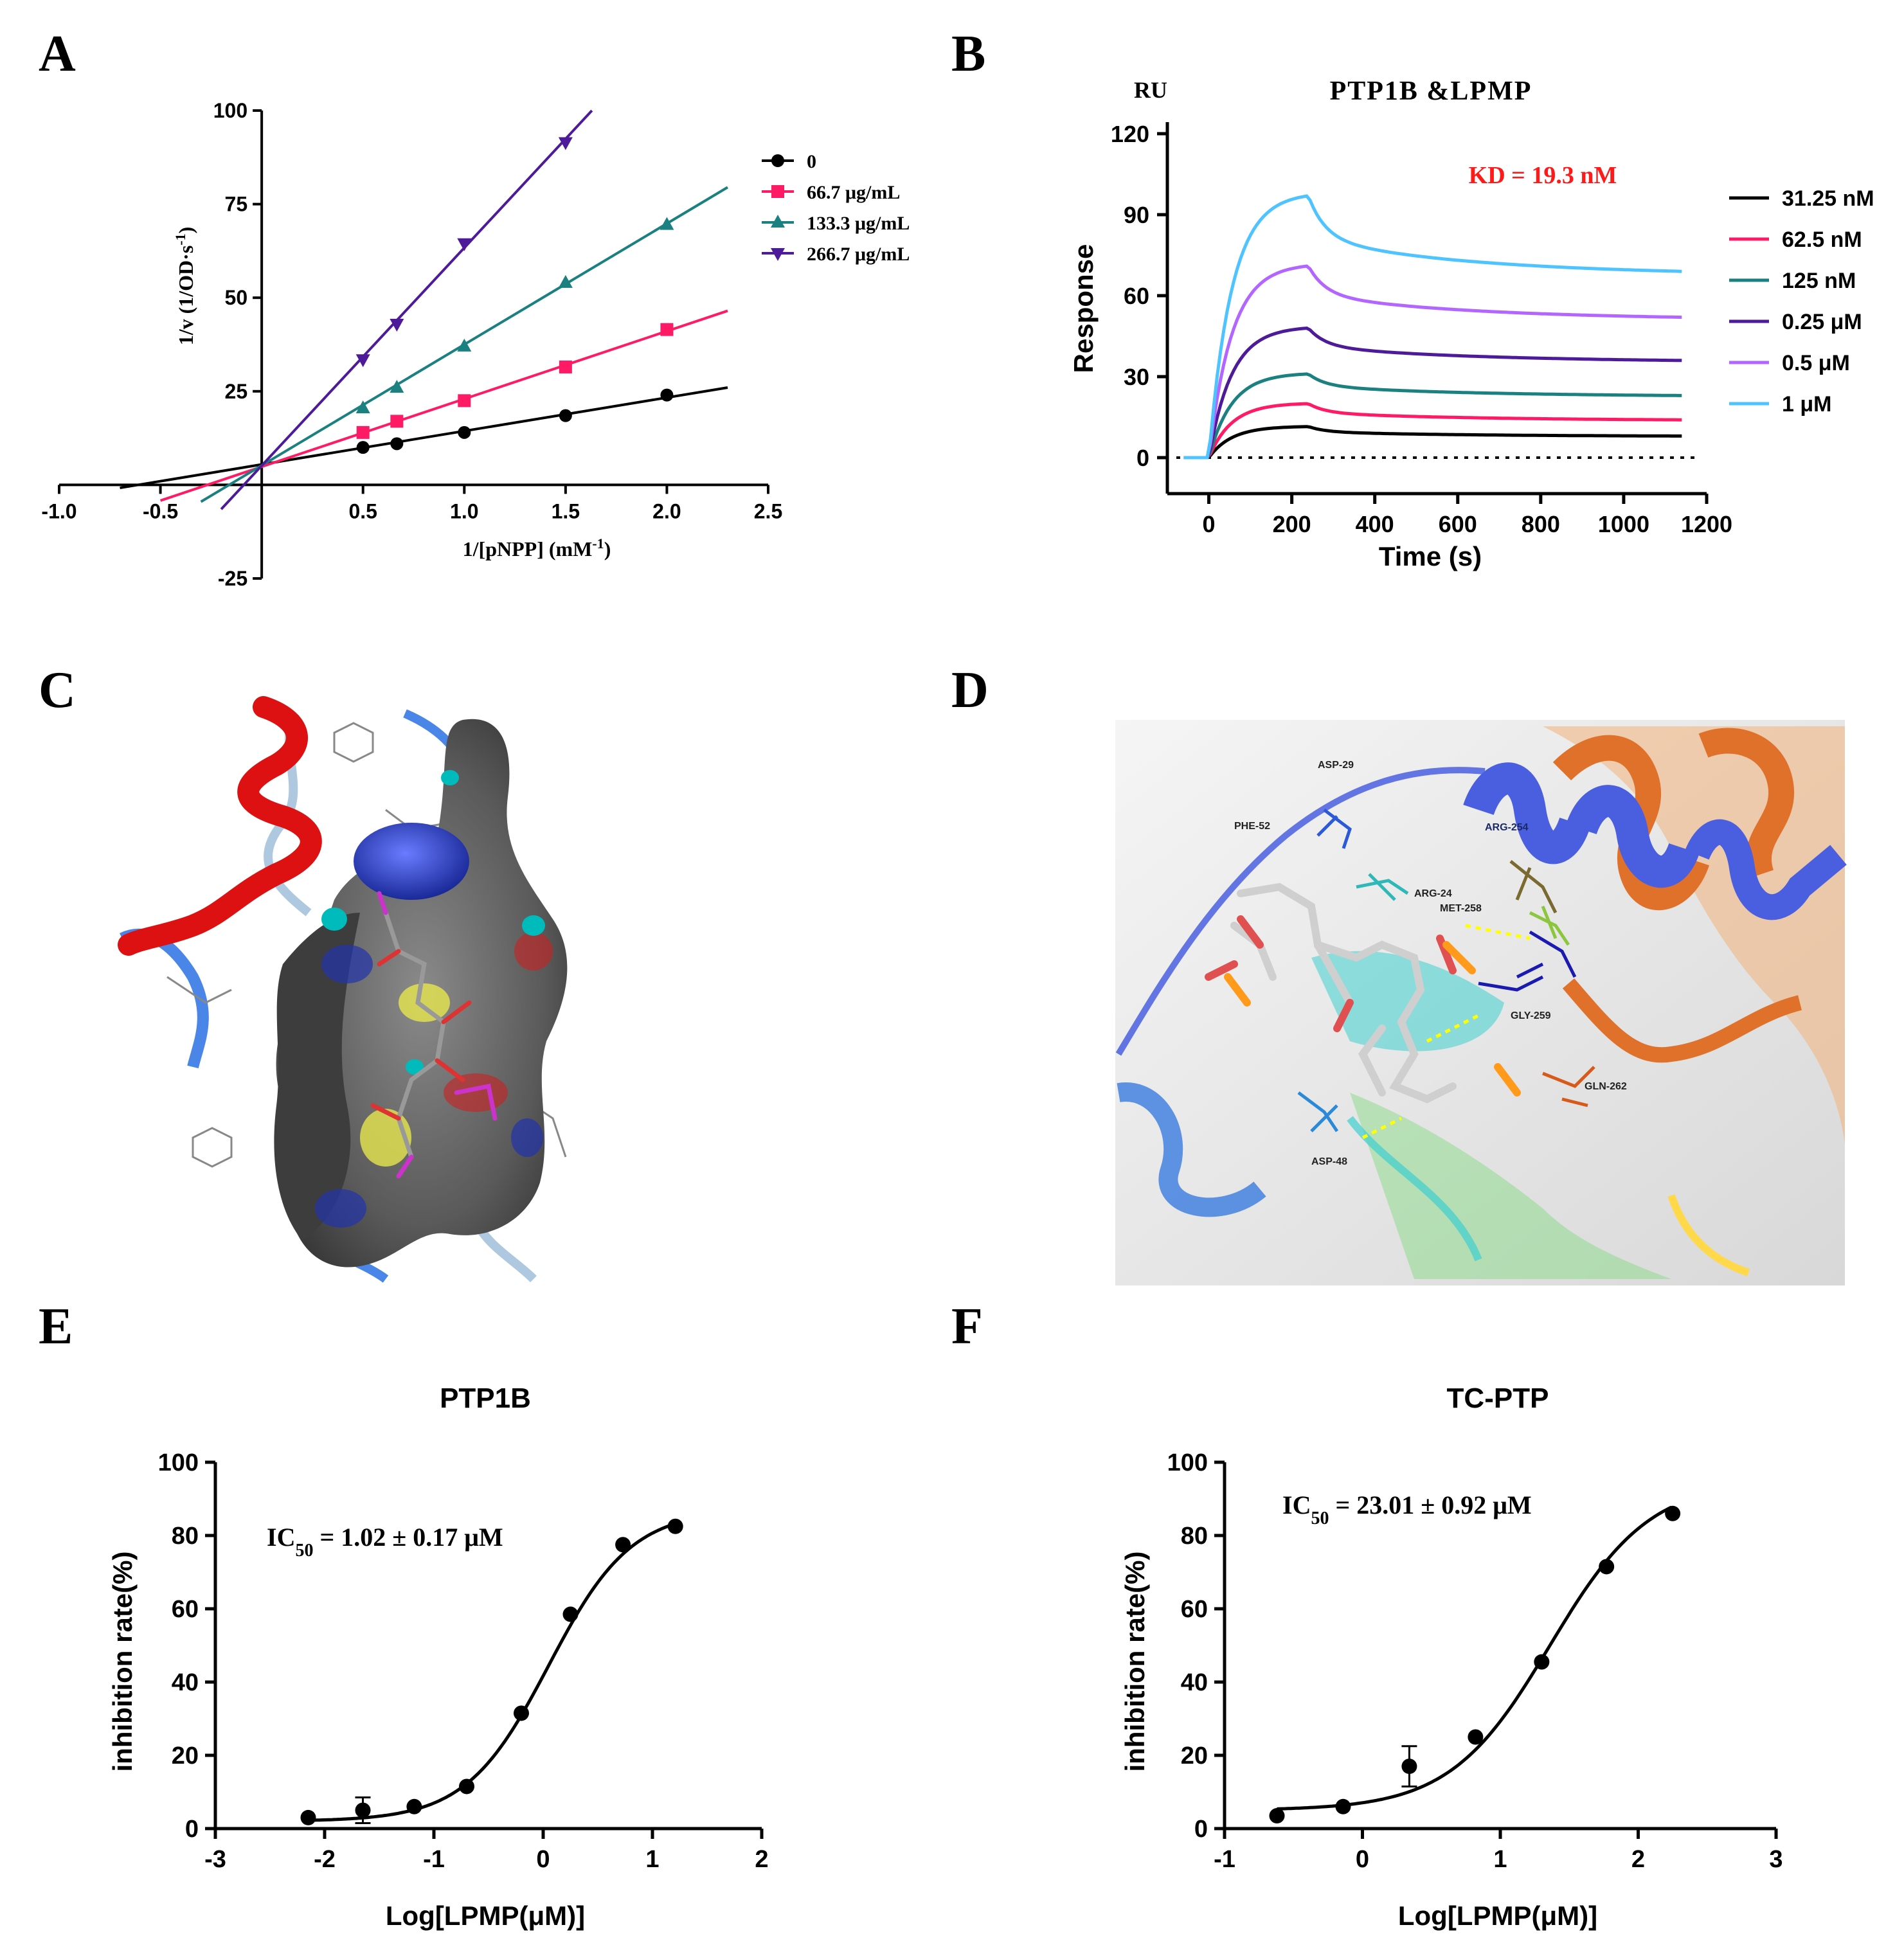 The image size is (1904, 1943). Describe the element at coordinates (1375, 524) in the screenshot. I see `panel-b-x-tick-label: 400` at that location.